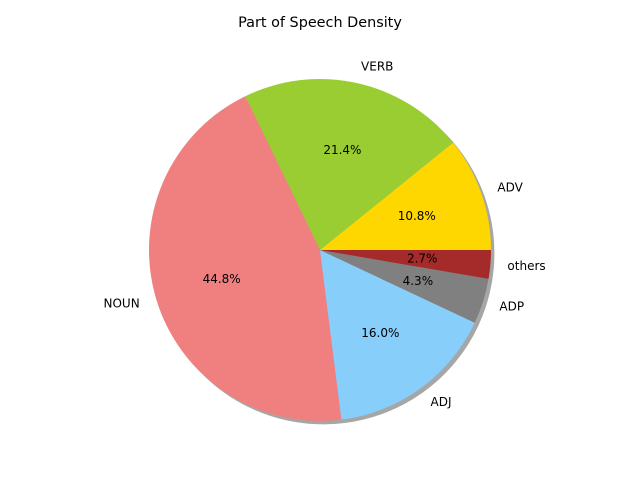 This screenshot has height=480, width=640. Describe the element at coordinates (526, 266) in the screenshot. I see `slice-label-others: others` at that location.